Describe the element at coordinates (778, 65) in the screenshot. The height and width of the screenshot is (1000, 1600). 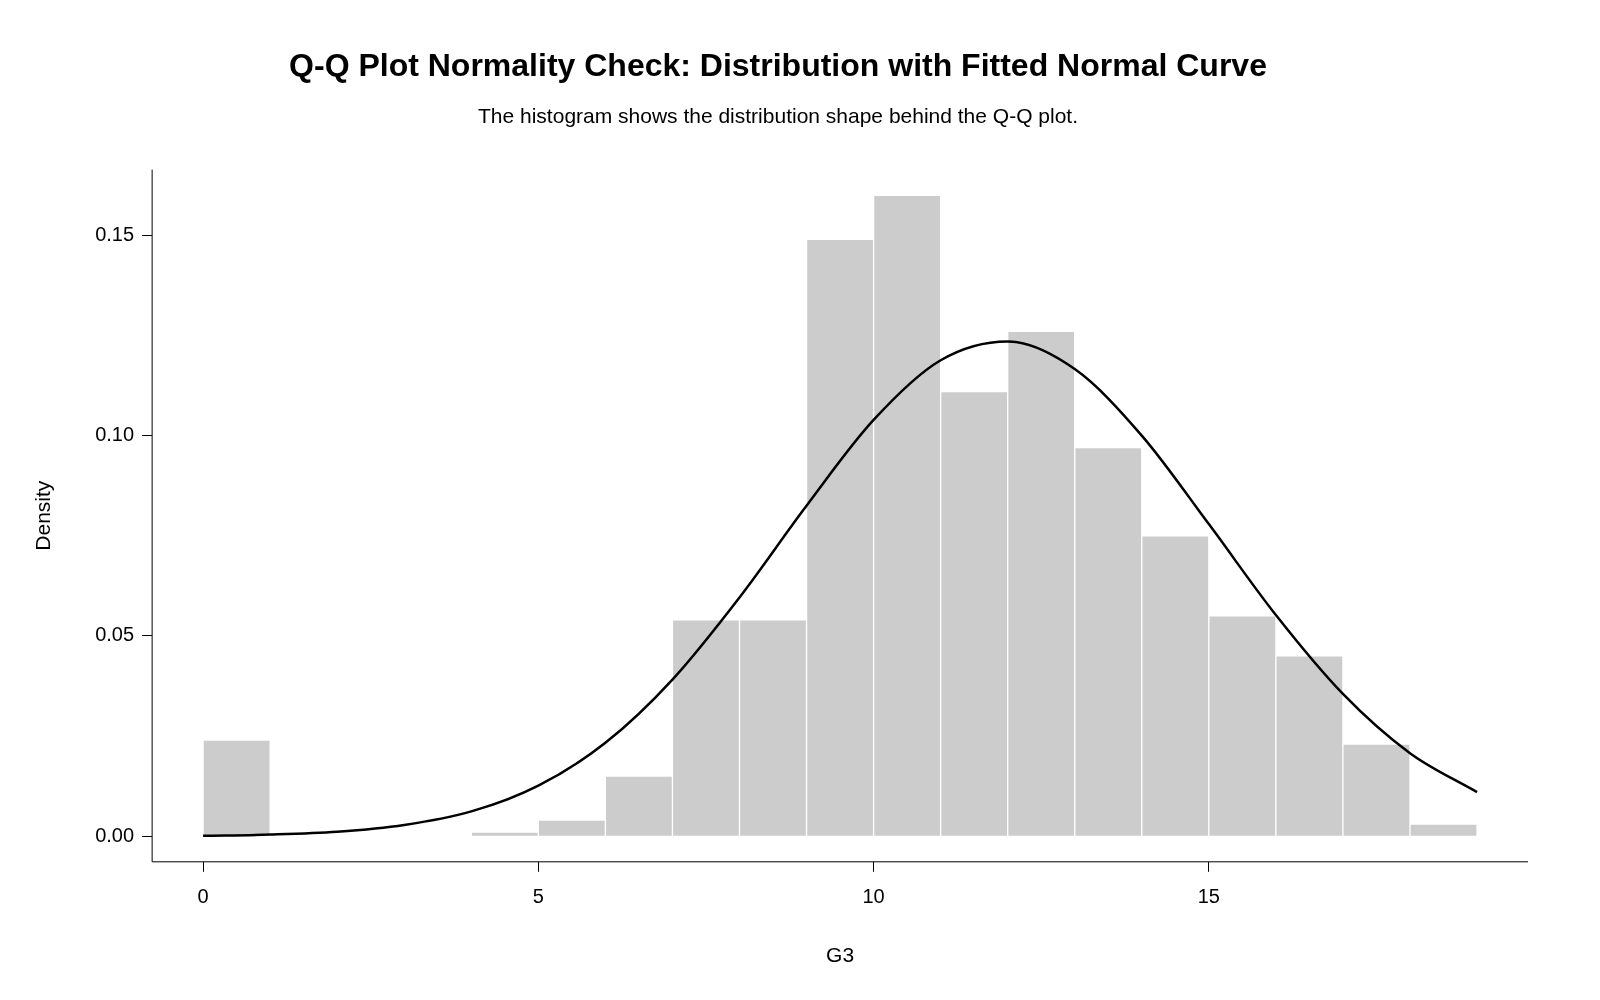
I see `chart-title: Q-Q Plot Normality Check: Distribution with Fitted Normal Curve` at that location.